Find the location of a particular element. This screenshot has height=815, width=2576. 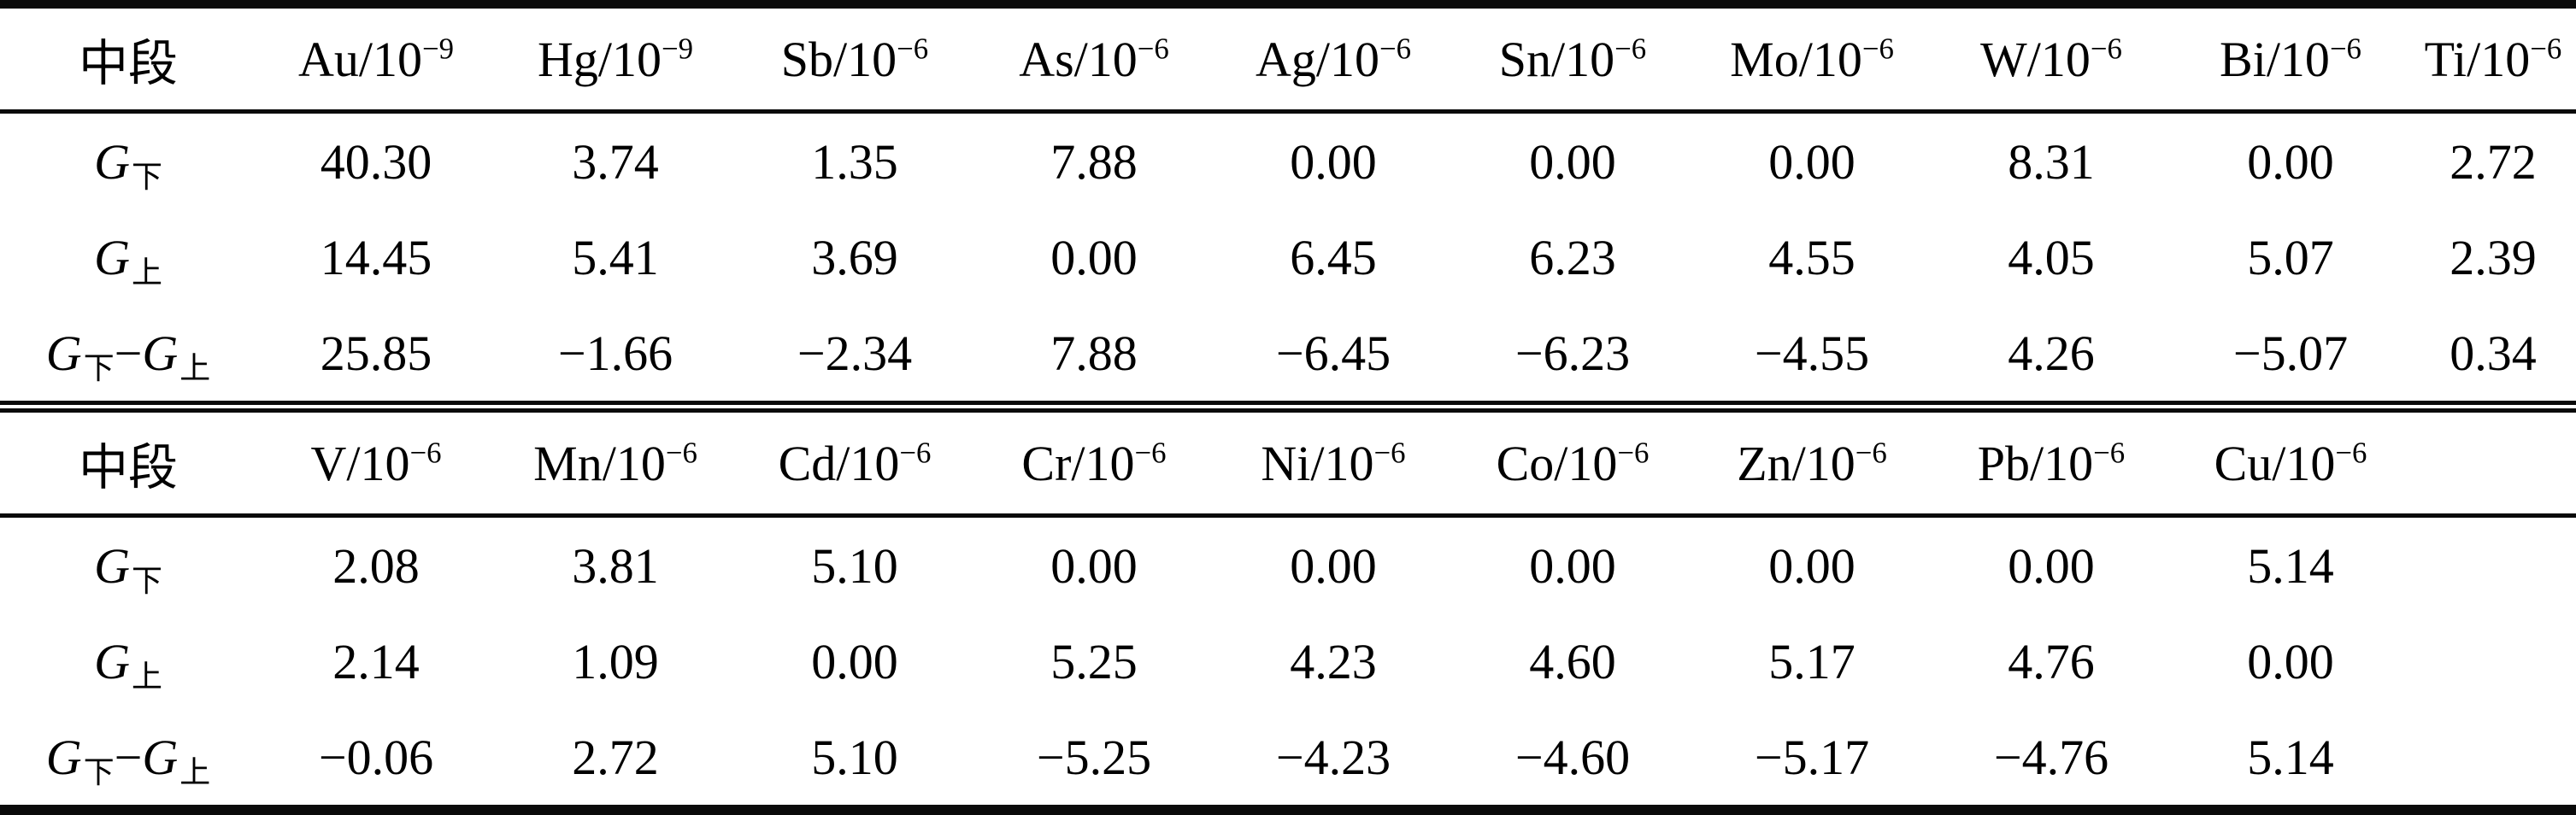

value-cell: 8.31 is located at coordinates (2051, 161).